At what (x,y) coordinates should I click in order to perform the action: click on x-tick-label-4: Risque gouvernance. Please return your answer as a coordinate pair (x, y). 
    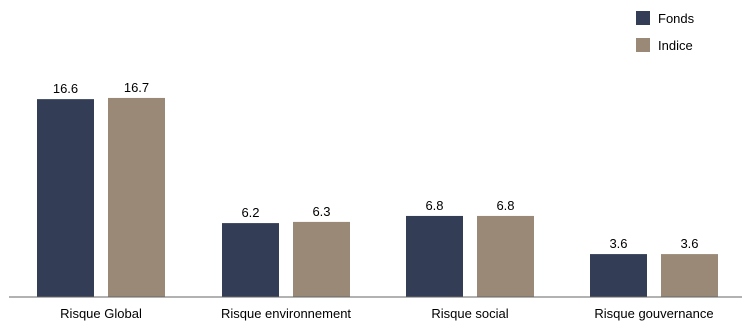
    Looking at the image, I should click on (653, 313).